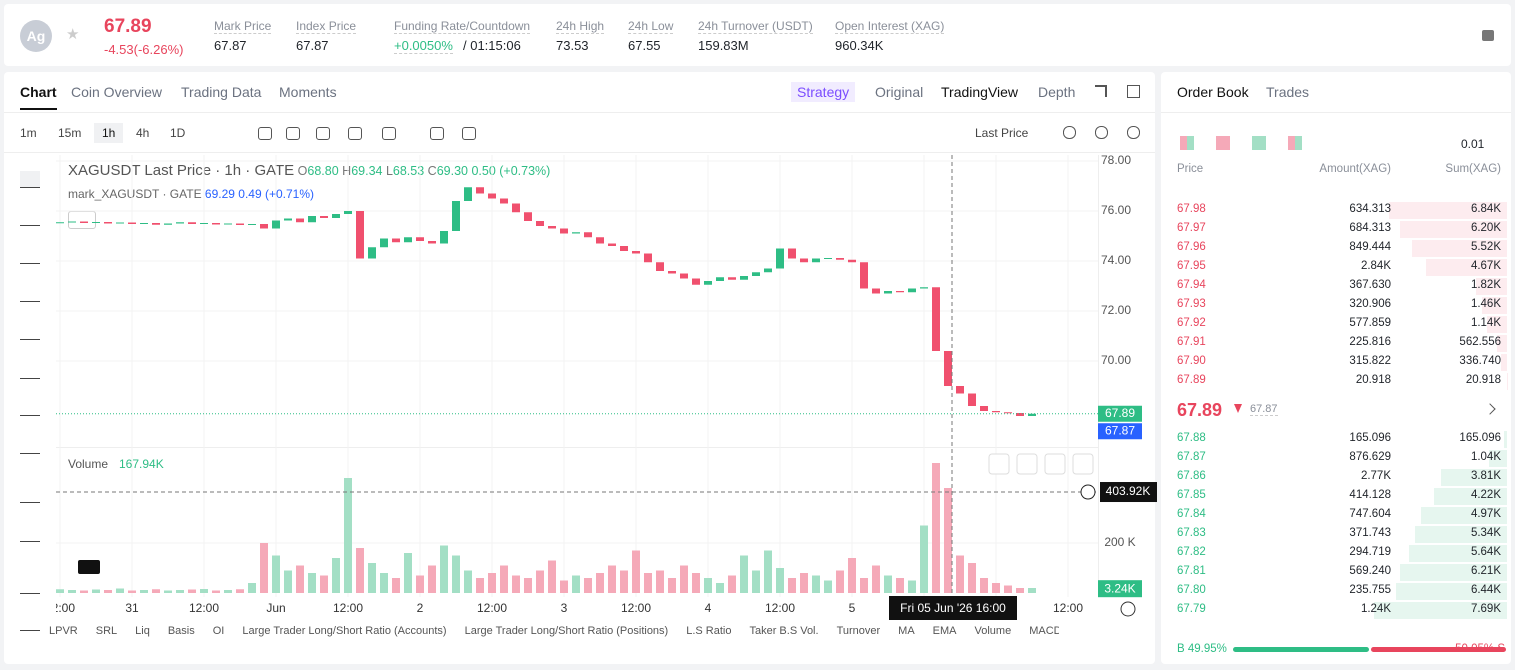  I want to click on book-price: 67.97, so click(1191, 228).